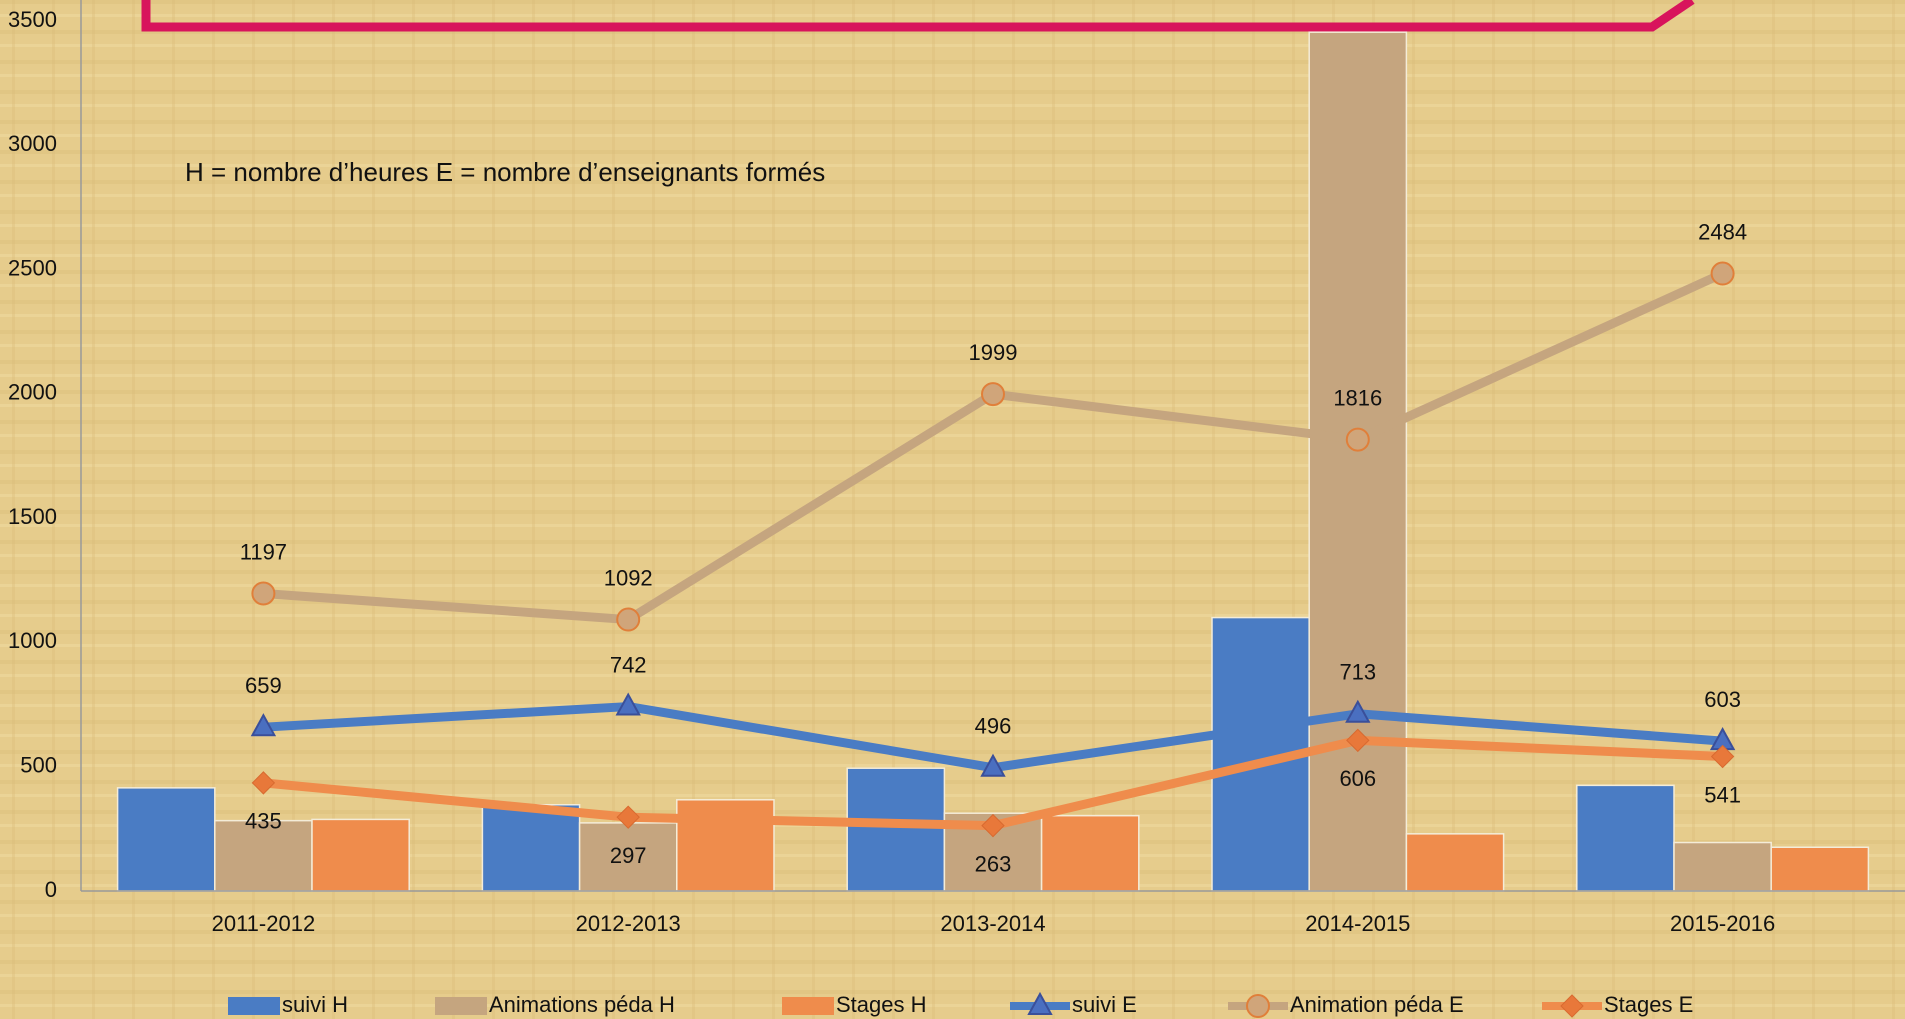  Describe the element at coordinates (918, 16) in the screenshot. I see `decor-frame` at that location.